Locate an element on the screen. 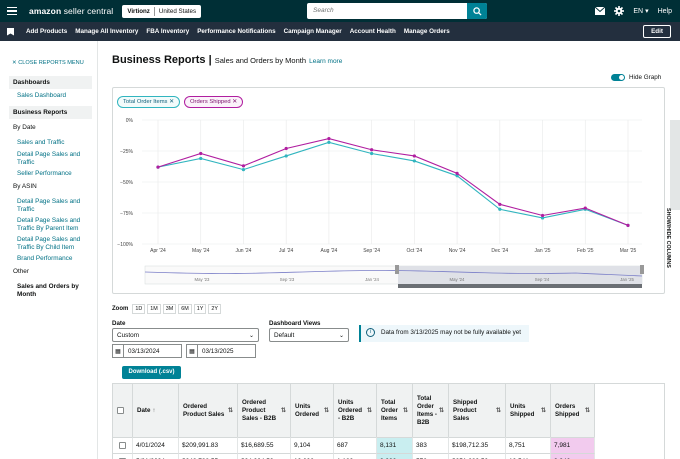 Image resolution: width=680 pixels, height=459 pixels. column-header: Orders Shipped ⇅ is located at coordinates (573, 410).